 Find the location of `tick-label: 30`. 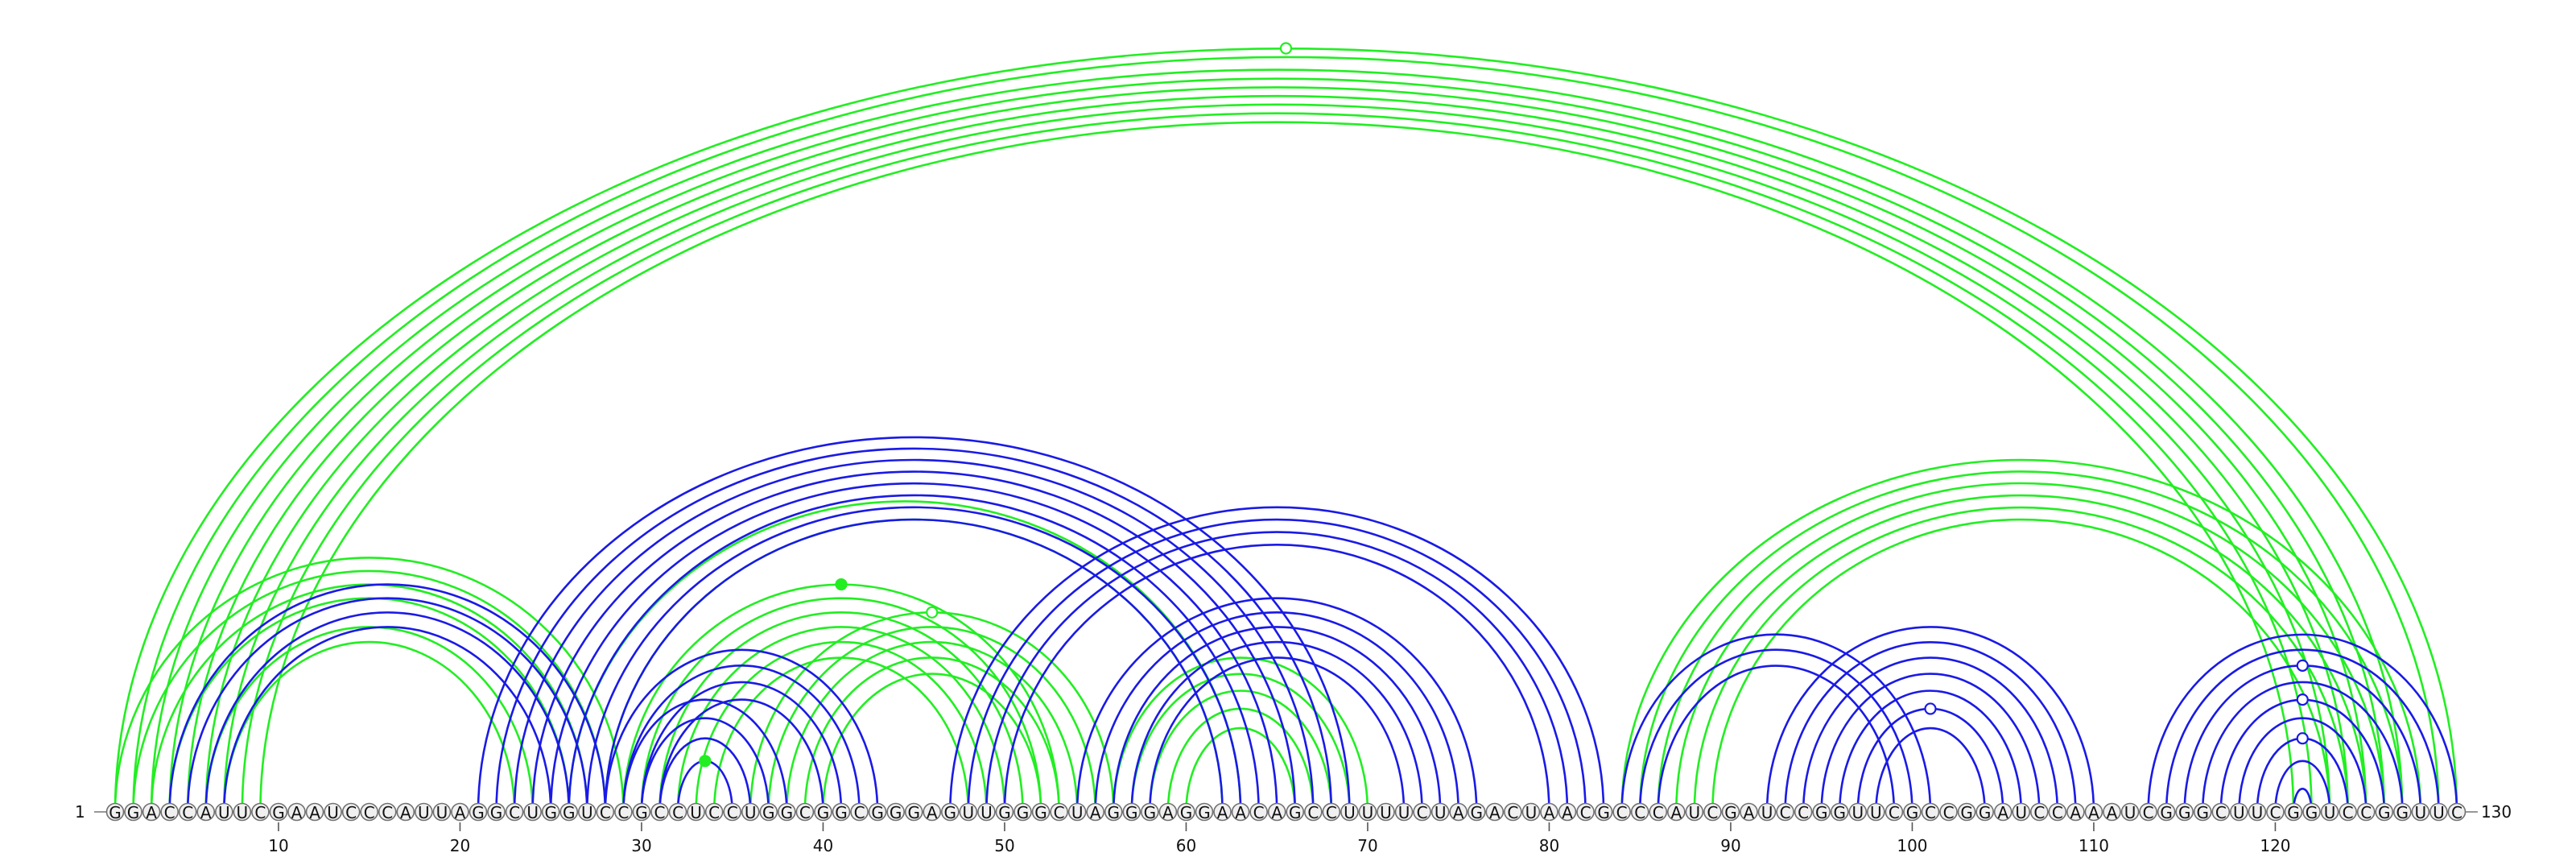

tick-label: 30 is located at coordinates (641, 845).